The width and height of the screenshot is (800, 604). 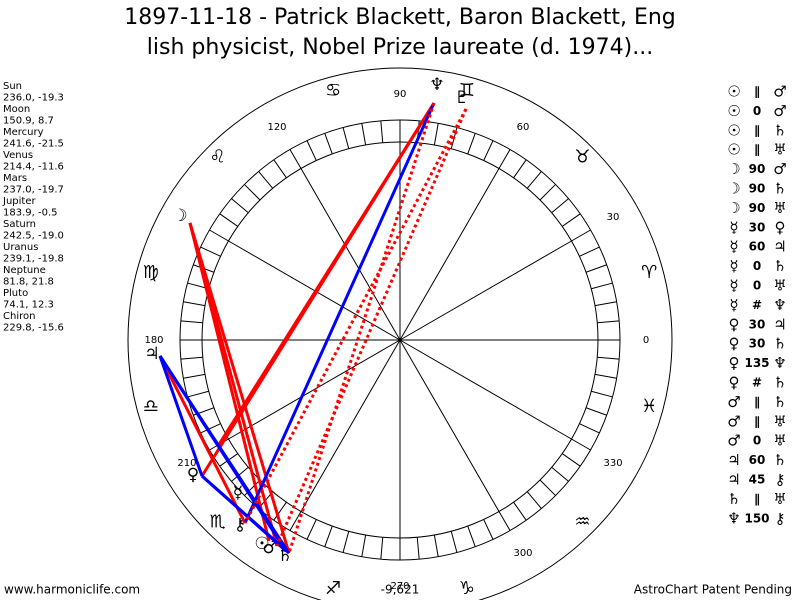 I want to click on planet-name: Sun, so click(x=12, y=86).